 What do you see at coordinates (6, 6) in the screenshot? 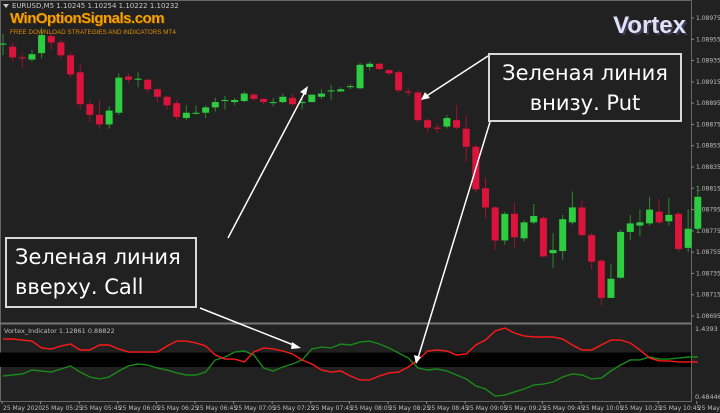
I see `collapse-triangle-icon` at bounding box center [6, 6].